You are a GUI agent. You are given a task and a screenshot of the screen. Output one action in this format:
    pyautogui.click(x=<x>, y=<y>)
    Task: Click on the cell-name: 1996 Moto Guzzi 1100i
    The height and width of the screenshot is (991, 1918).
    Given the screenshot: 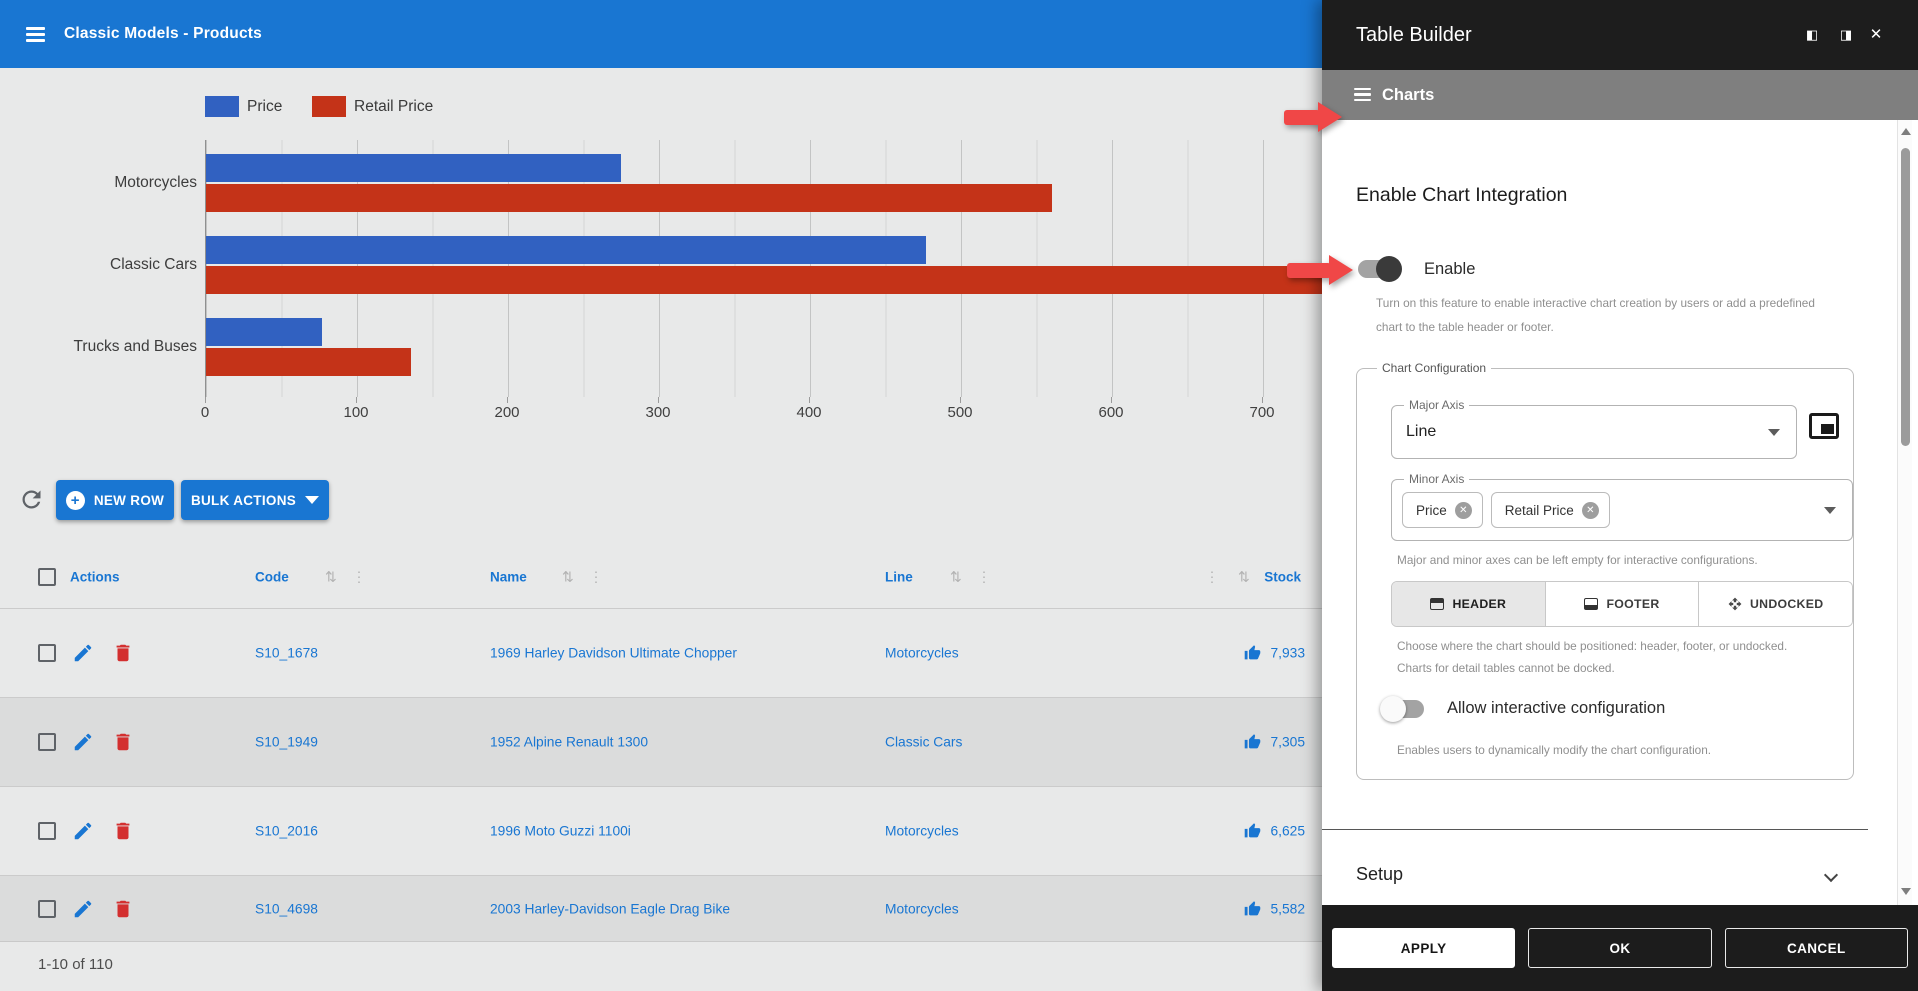 What is the action you would take?
    pyautogui.click(x=560, y=831)
    